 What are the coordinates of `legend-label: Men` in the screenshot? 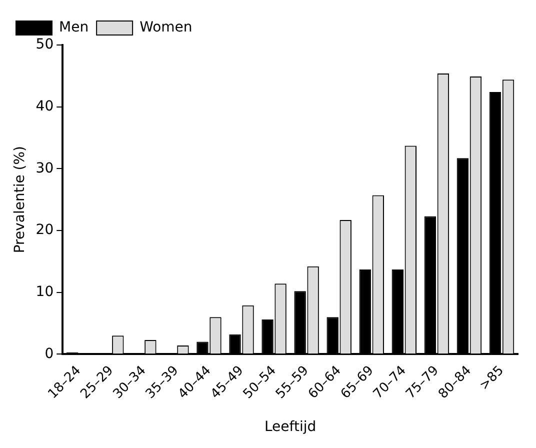 It's located at (74, 28).